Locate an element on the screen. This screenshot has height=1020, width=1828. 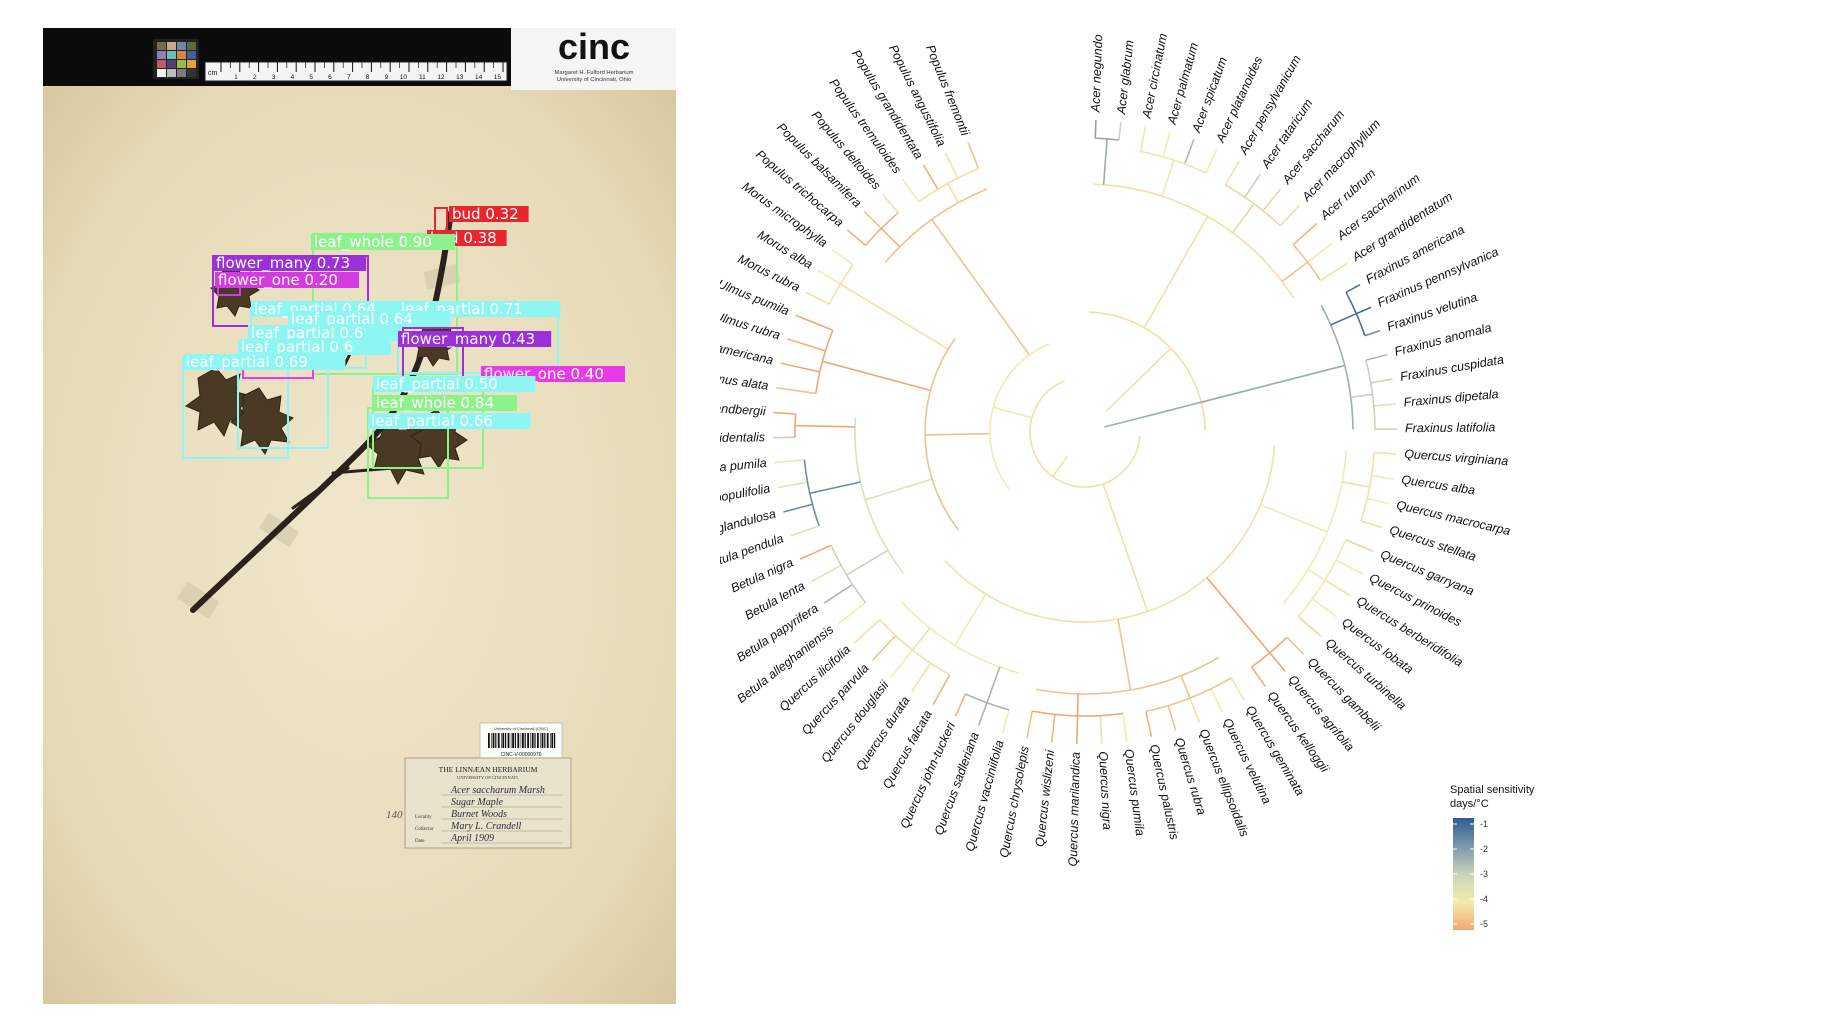
ruler-number: 12 is located at coordinates (441, 77).